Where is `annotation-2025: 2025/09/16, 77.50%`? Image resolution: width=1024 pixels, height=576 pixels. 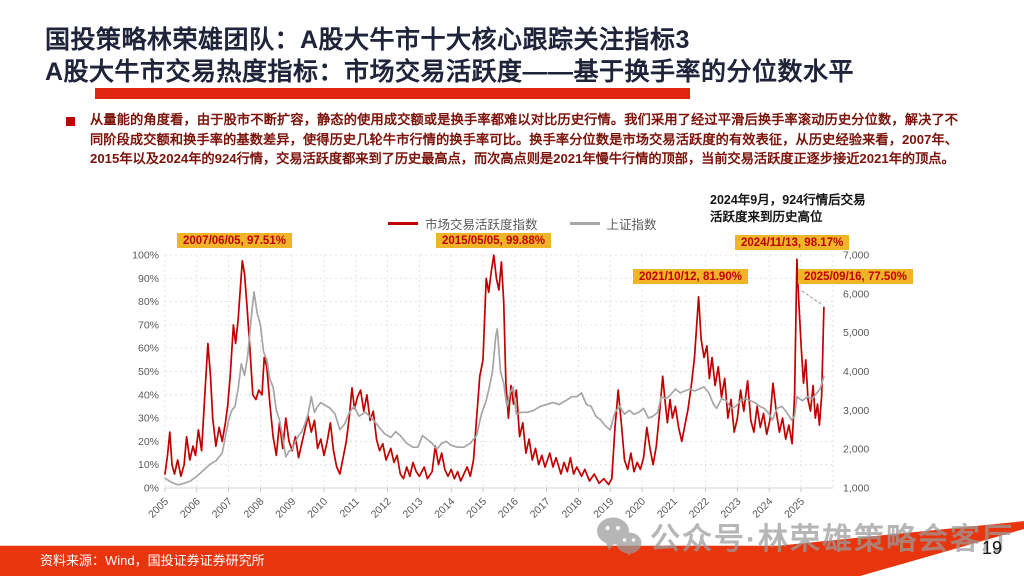 annotation-2025: 2025/09/16, 77.50% is located at coordinates (855, 276).